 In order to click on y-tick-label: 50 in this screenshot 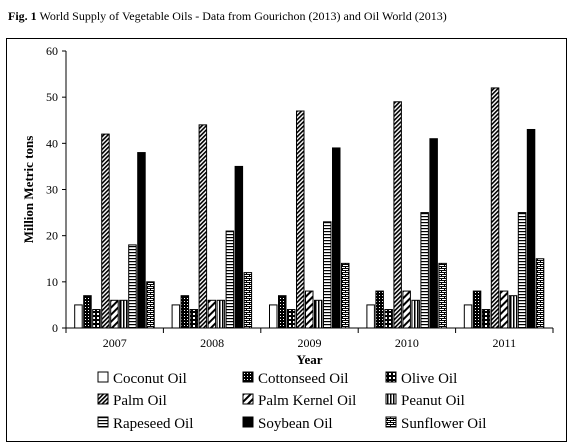, I will do `click(52, 97)`.